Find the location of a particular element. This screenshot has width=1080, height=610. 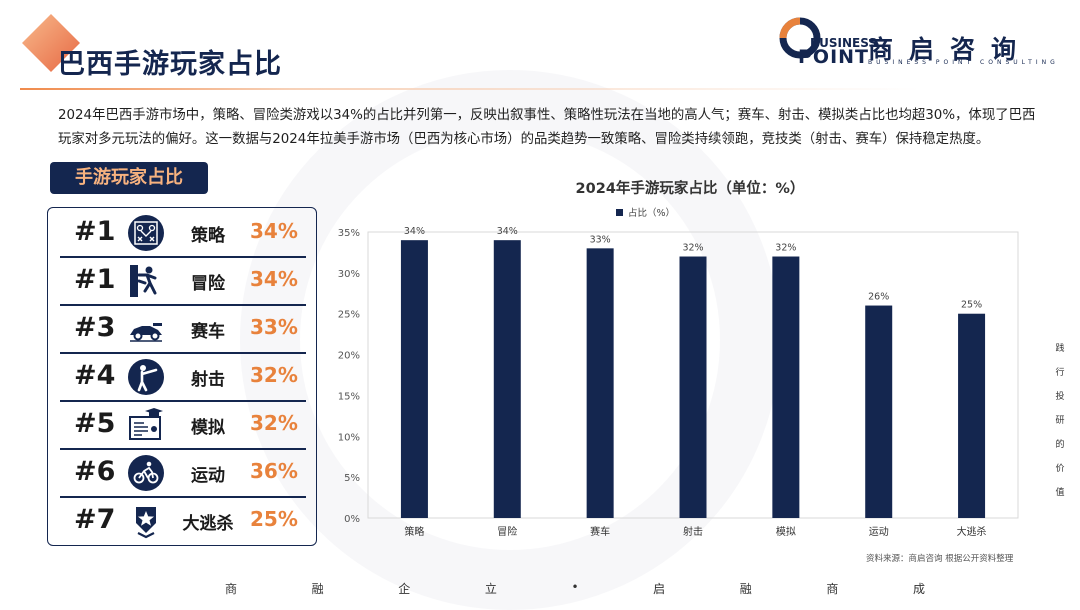

section-tag: 手游玩家占比 is located at coordinates (129, 178).